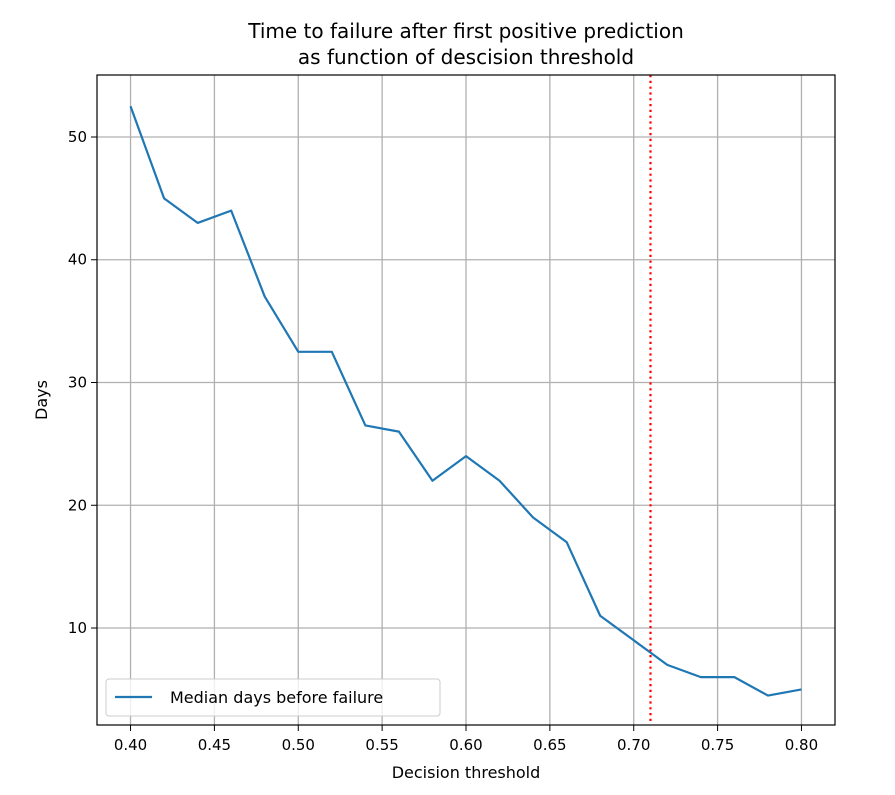 This screenshot has width=895, height=795. Describe the element at coordinates (77, 137) in the screenshot. I see `y-tick-label: 50` at that location.